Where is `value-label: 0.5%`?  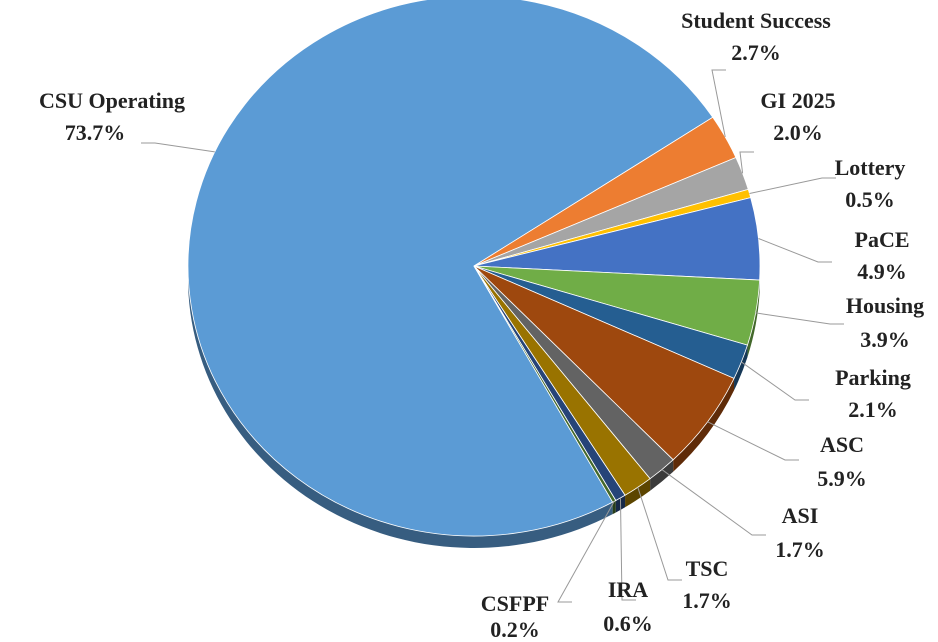 value-label: 0.5% is located at coordinates (870, 199).